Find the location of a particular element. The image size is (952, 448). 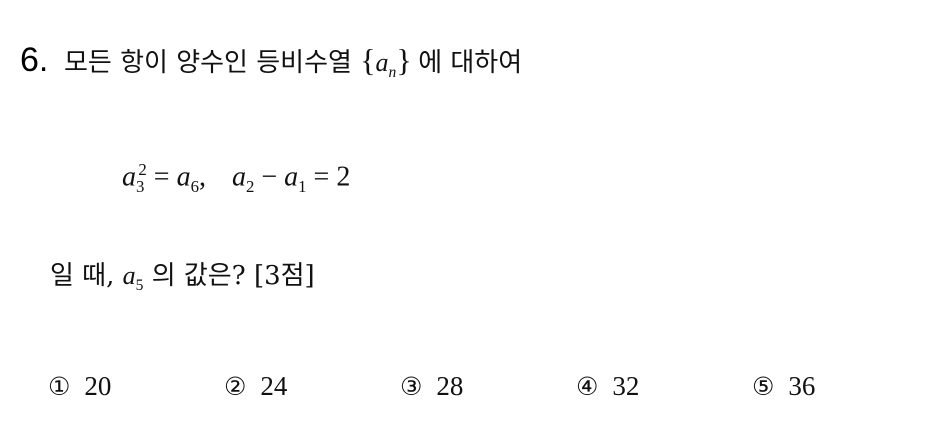

eq1-rhs-var: a is located at coordinates (183, 177).